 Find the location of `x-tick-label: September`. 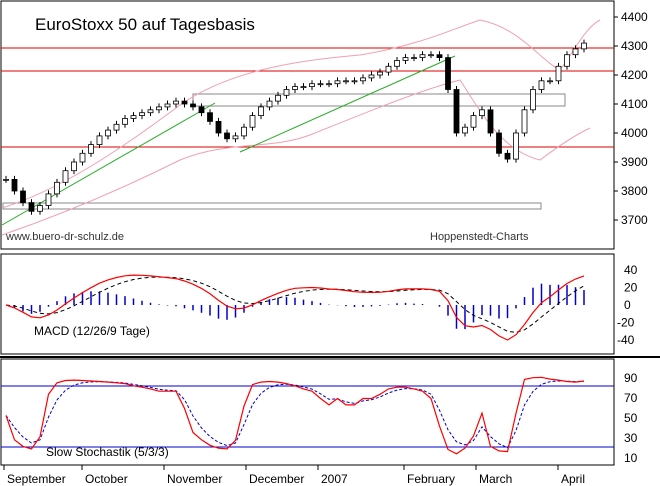

x-tick-label: September is located at coordinates (36, 479).